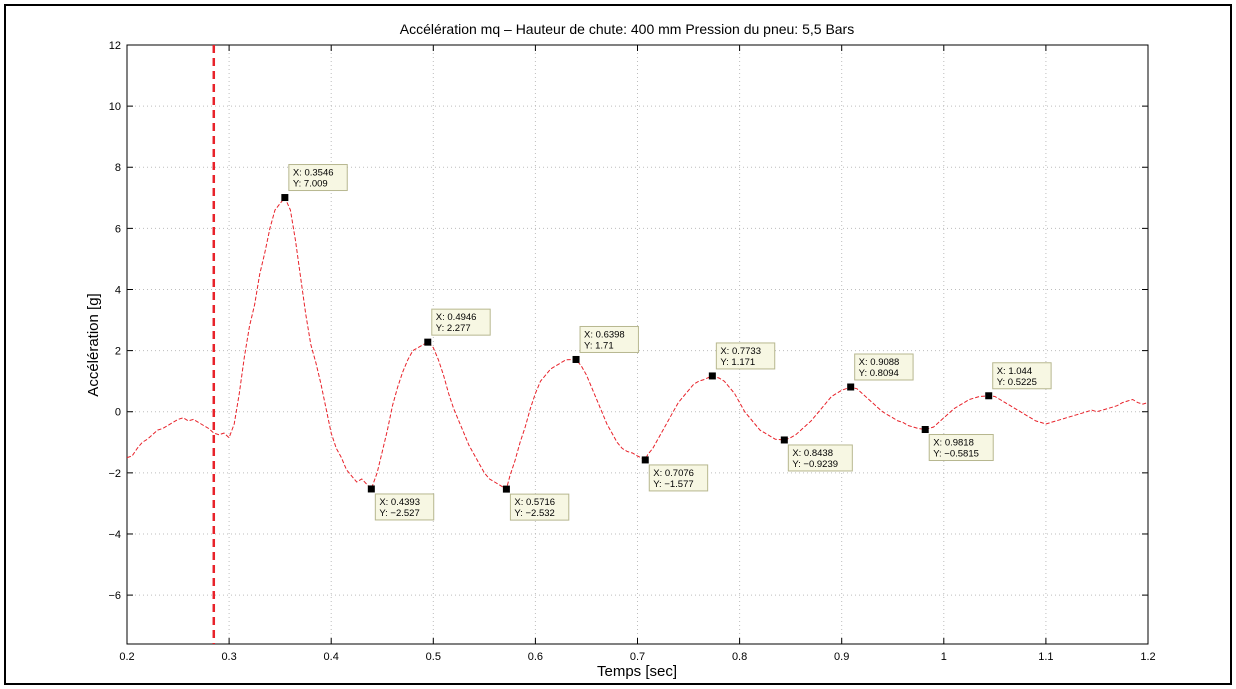  What do you see at coordinates (1147, 657) in the screenshot?
I see `x-tick-label: 1.2` at bounding box center [1147, 657].